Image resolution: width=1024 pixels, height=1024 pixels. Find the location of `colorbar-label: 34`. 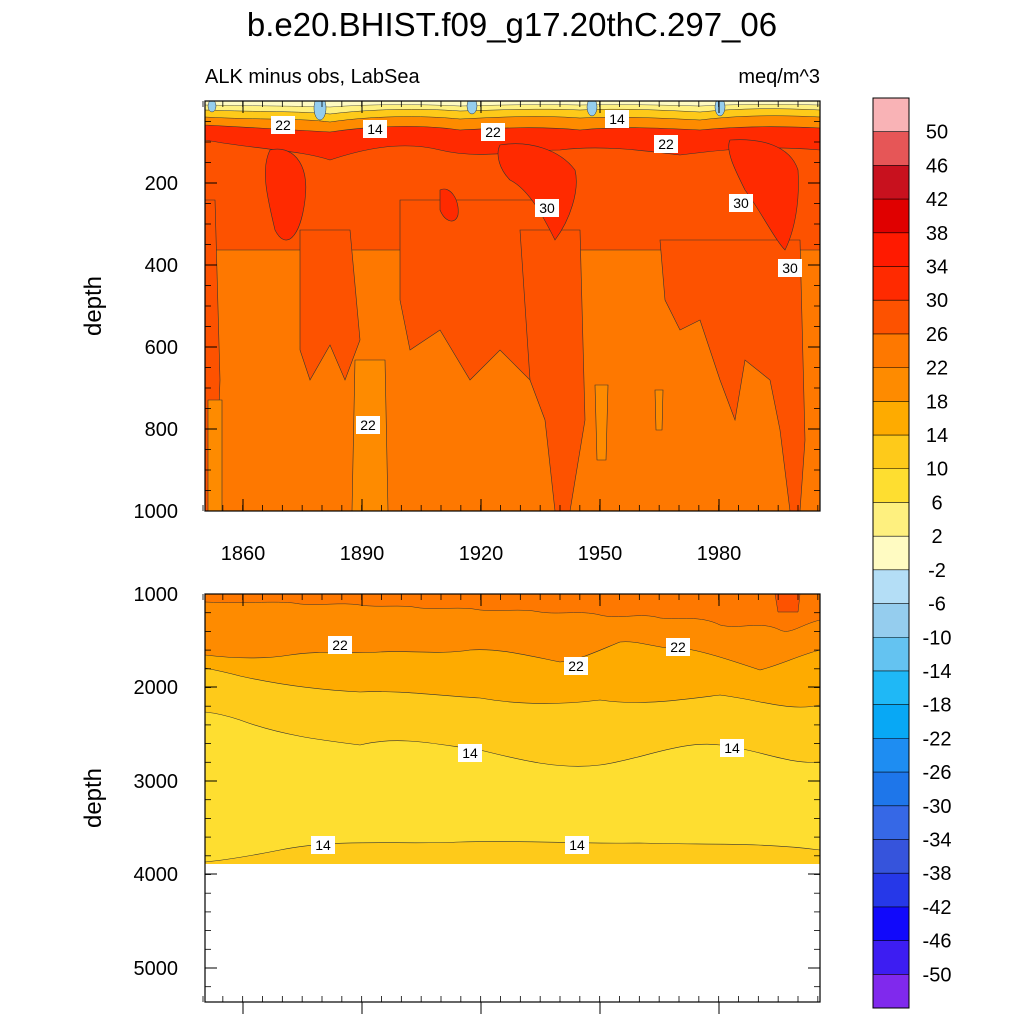

colorbar-label: 34 is located at coordinates (937, 268).